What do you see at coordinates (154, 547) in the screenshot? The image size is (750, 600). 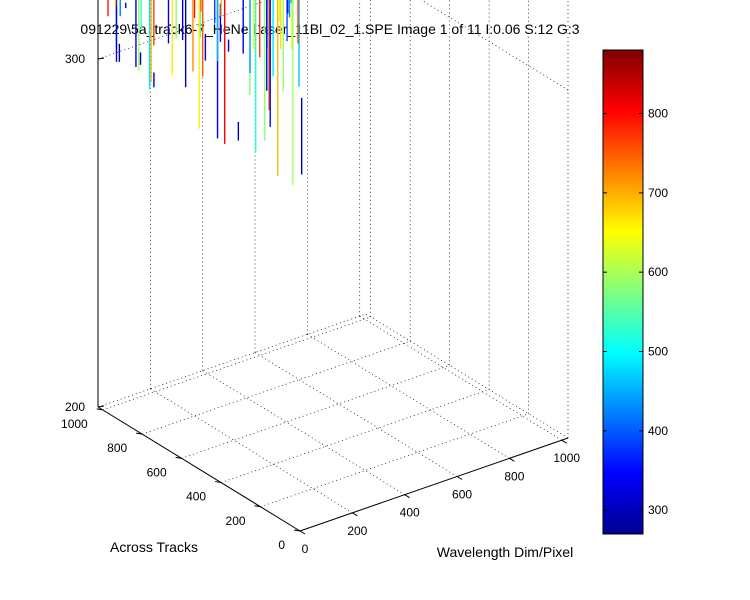 I see `y-axis-label: Across Tracks` at bounding box center [154, 547].